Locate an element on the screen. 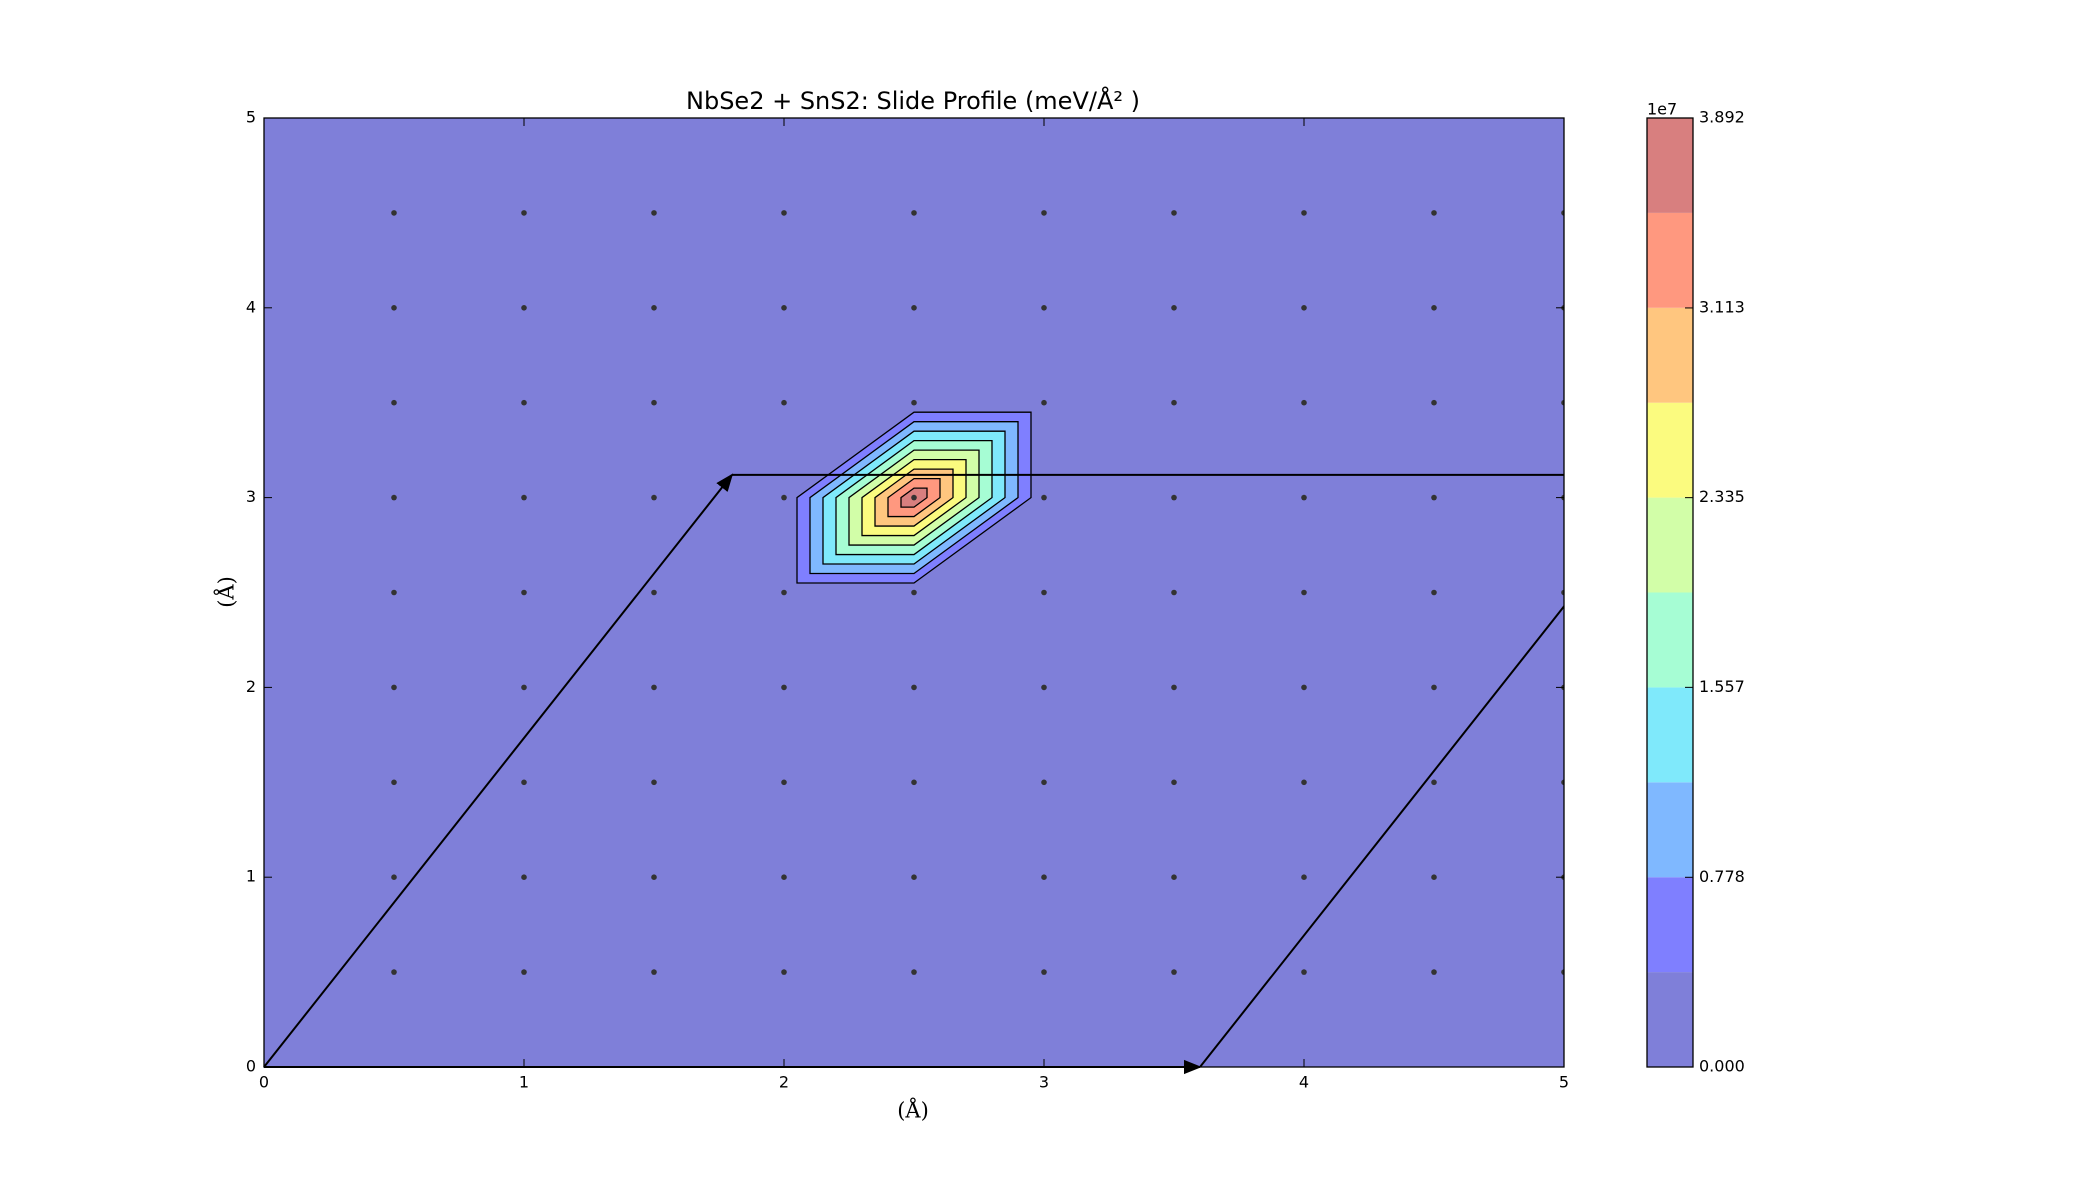  x-tick-label: 0 is located at coordinates (264, 1082).